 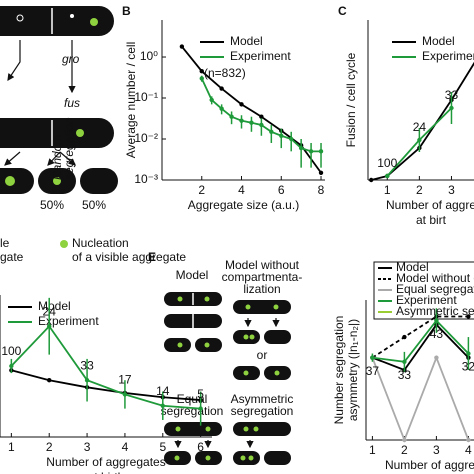 I want to click on e-label: Model without, so click(x=262, y=265).